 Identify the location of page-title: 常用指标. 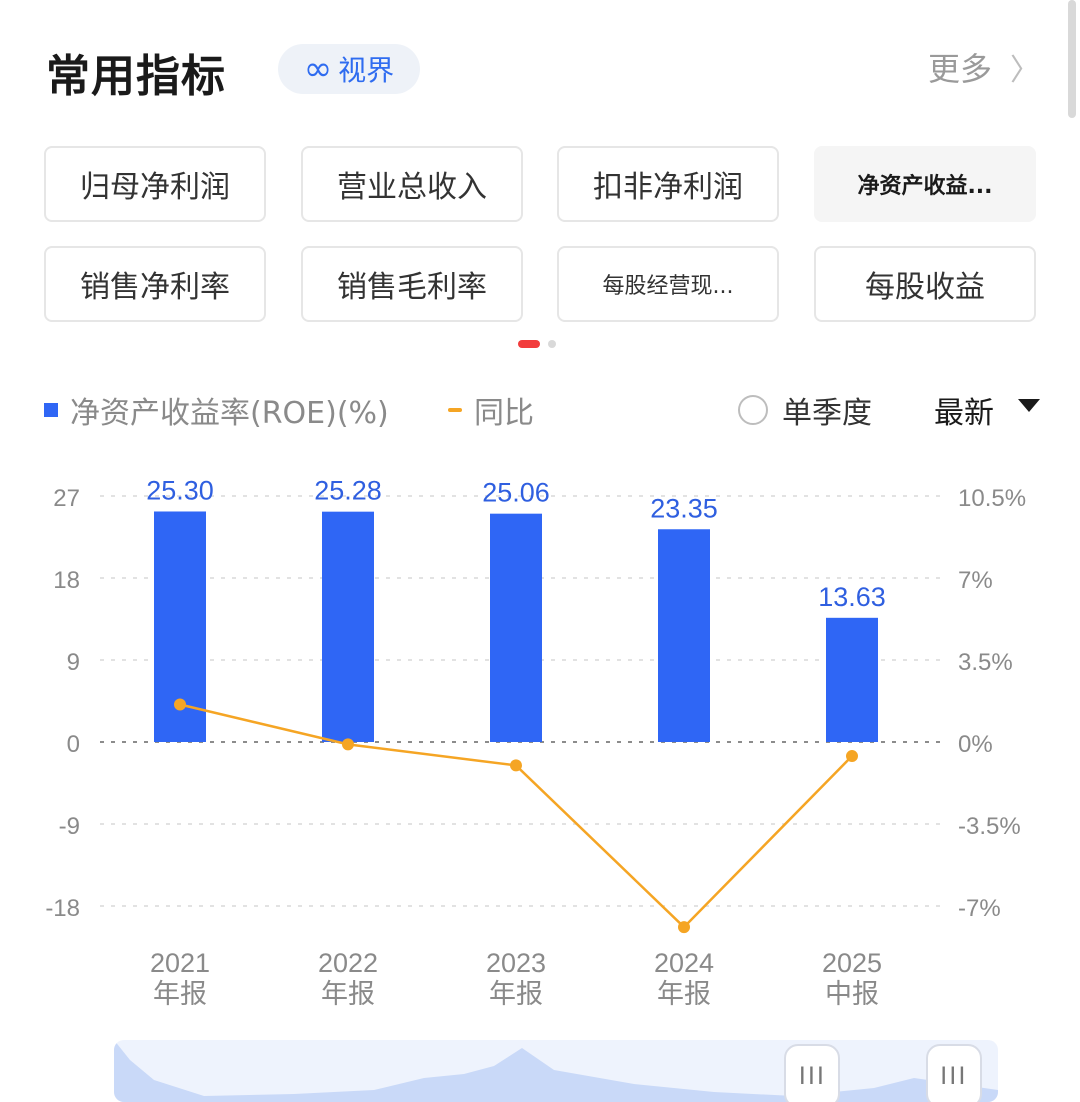
(136, 76).